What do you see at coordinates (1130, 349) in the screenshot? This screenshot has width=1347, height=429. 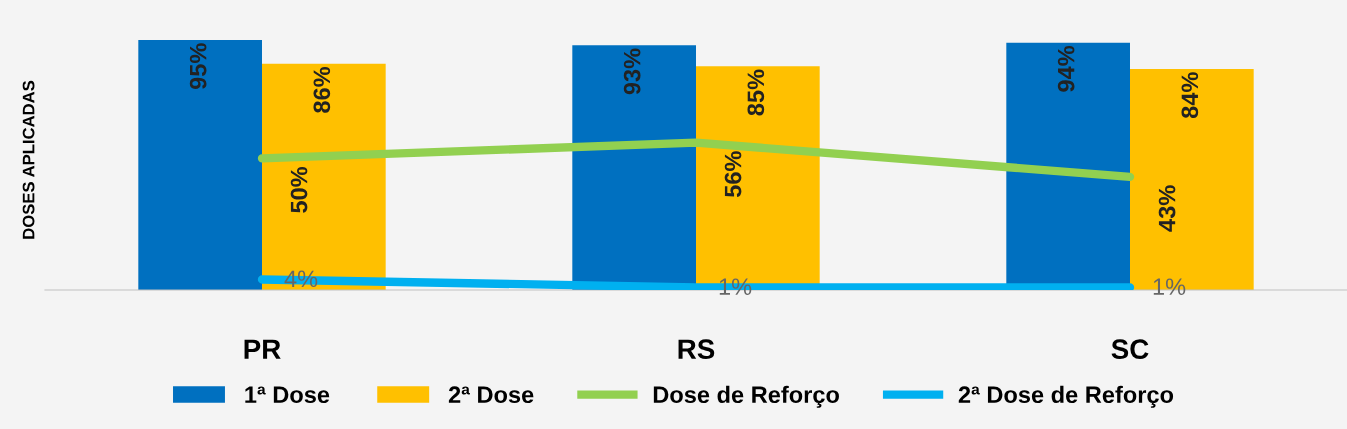 I see `x-tick-label: SC` at bounding box center [1130, 349].